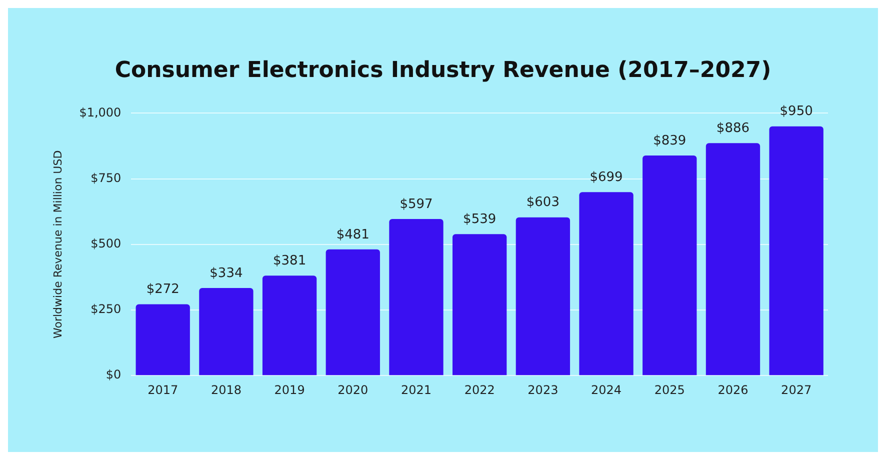 The width and height of the screenshot is (886, 458). I want to click on y-tick-label: $500, so click(106, 243).